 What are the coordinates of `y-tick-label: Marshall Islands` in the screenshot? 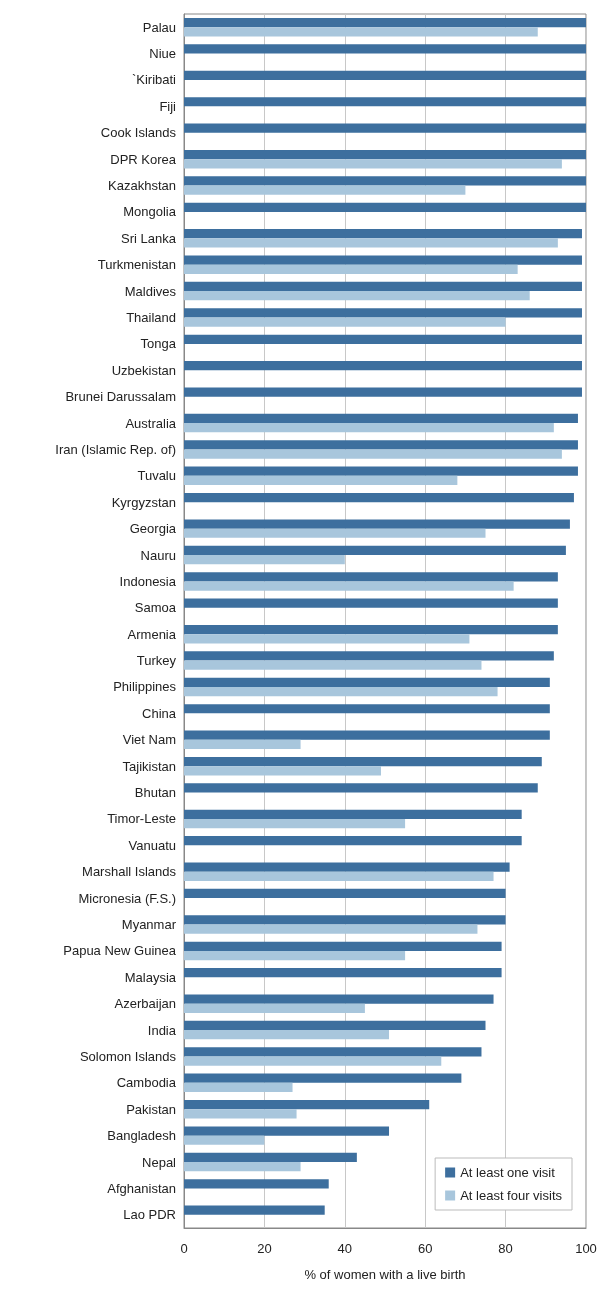 It's located at (129, 872).